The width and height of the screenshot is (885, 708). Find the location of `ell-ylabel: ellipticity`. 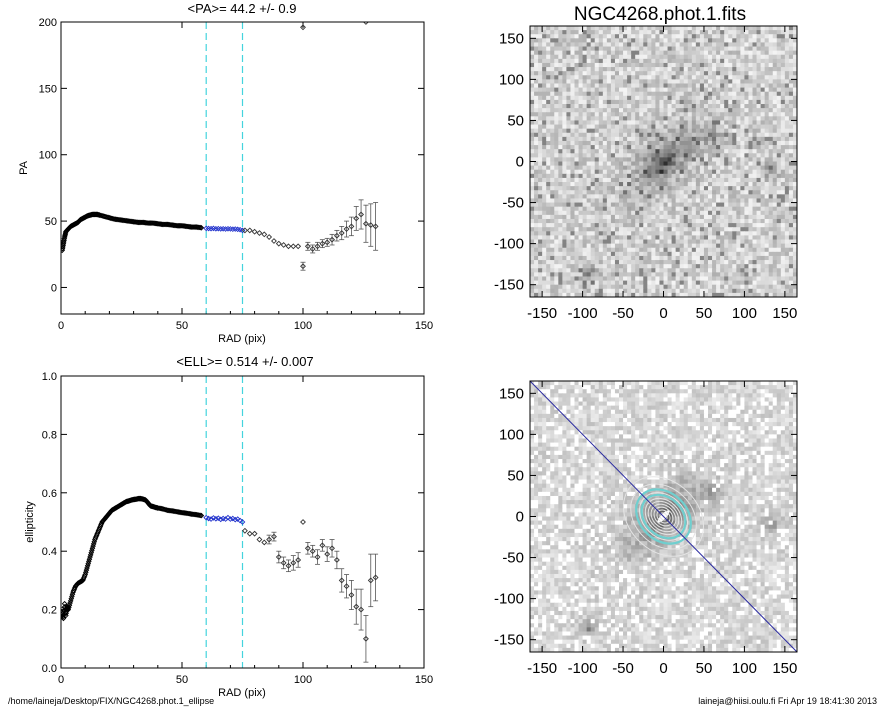

ell-ylabel: ellipticity is located at coordinates (30, 522).